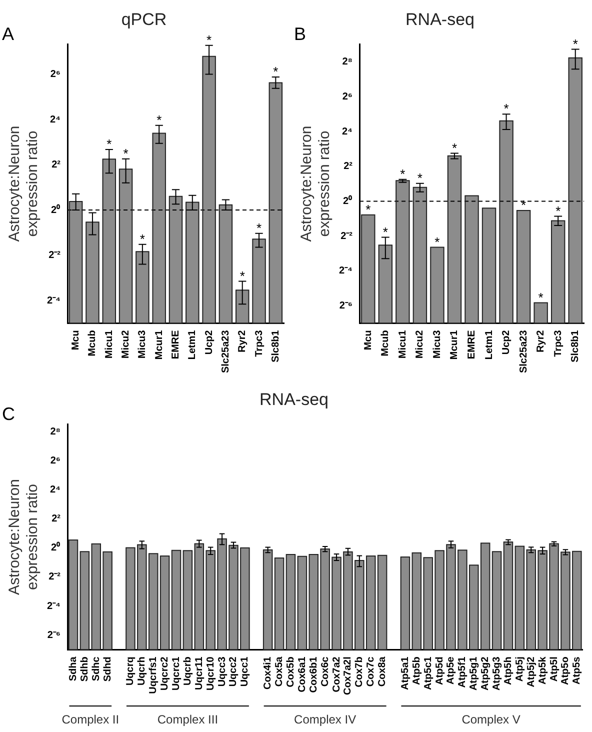 The height and width of the screenshot is (732, 592). I want to click on x-tick-label: Uqcrq, so click(130, 671).